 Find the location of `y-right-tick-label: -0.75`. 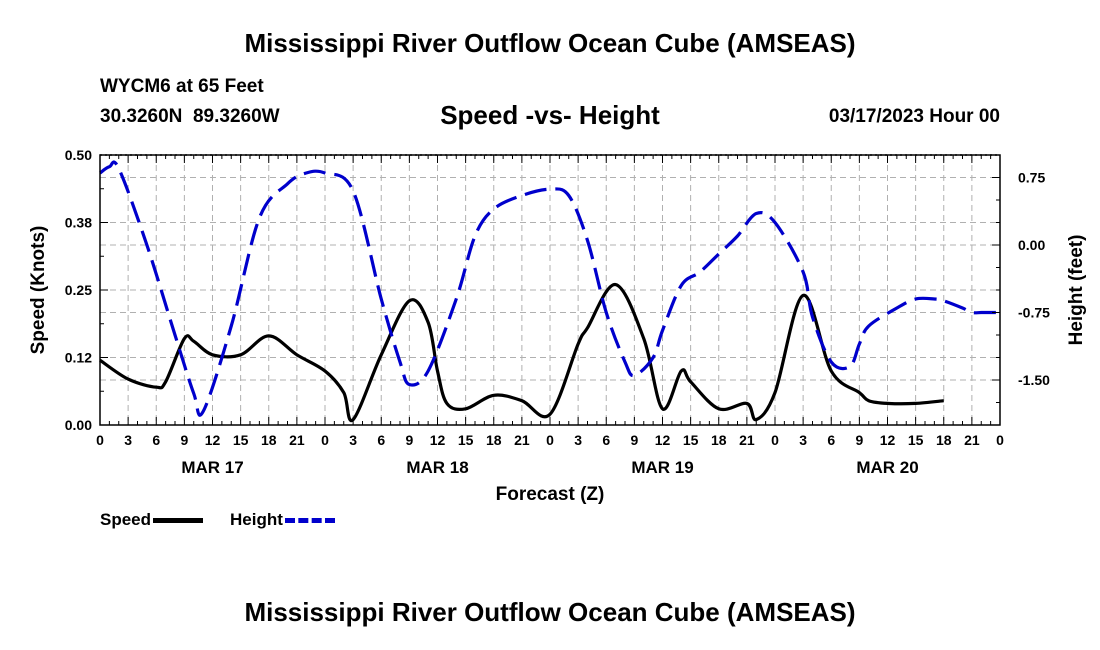

y-right-tick-label: -0.75 is located at coordinates (1034, 313).